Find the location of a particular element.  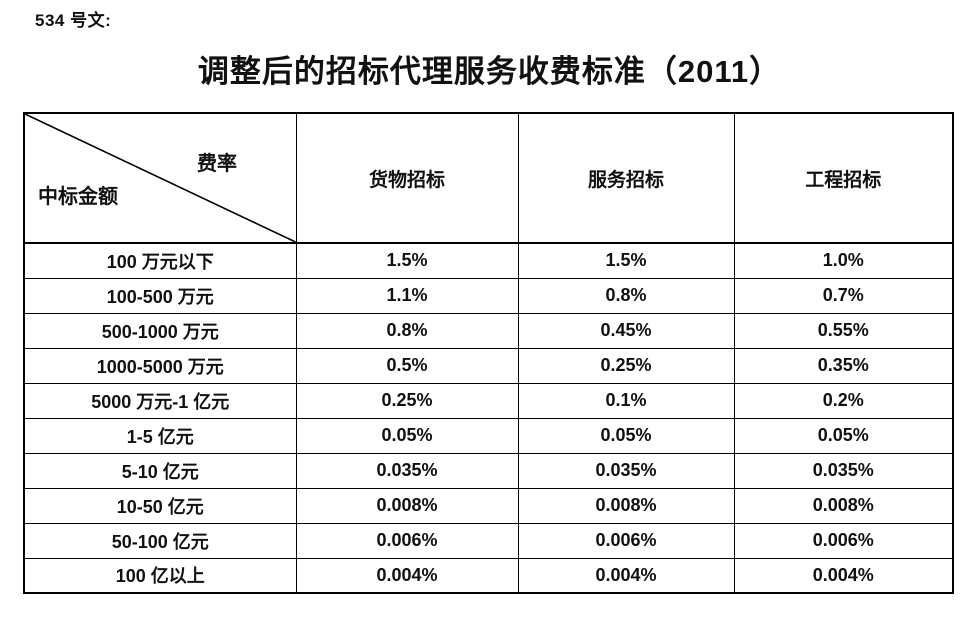

table-row: 5000 万元-1 亿元 0.25% 0.1% 0.2% is located at coordinates (488, 400).